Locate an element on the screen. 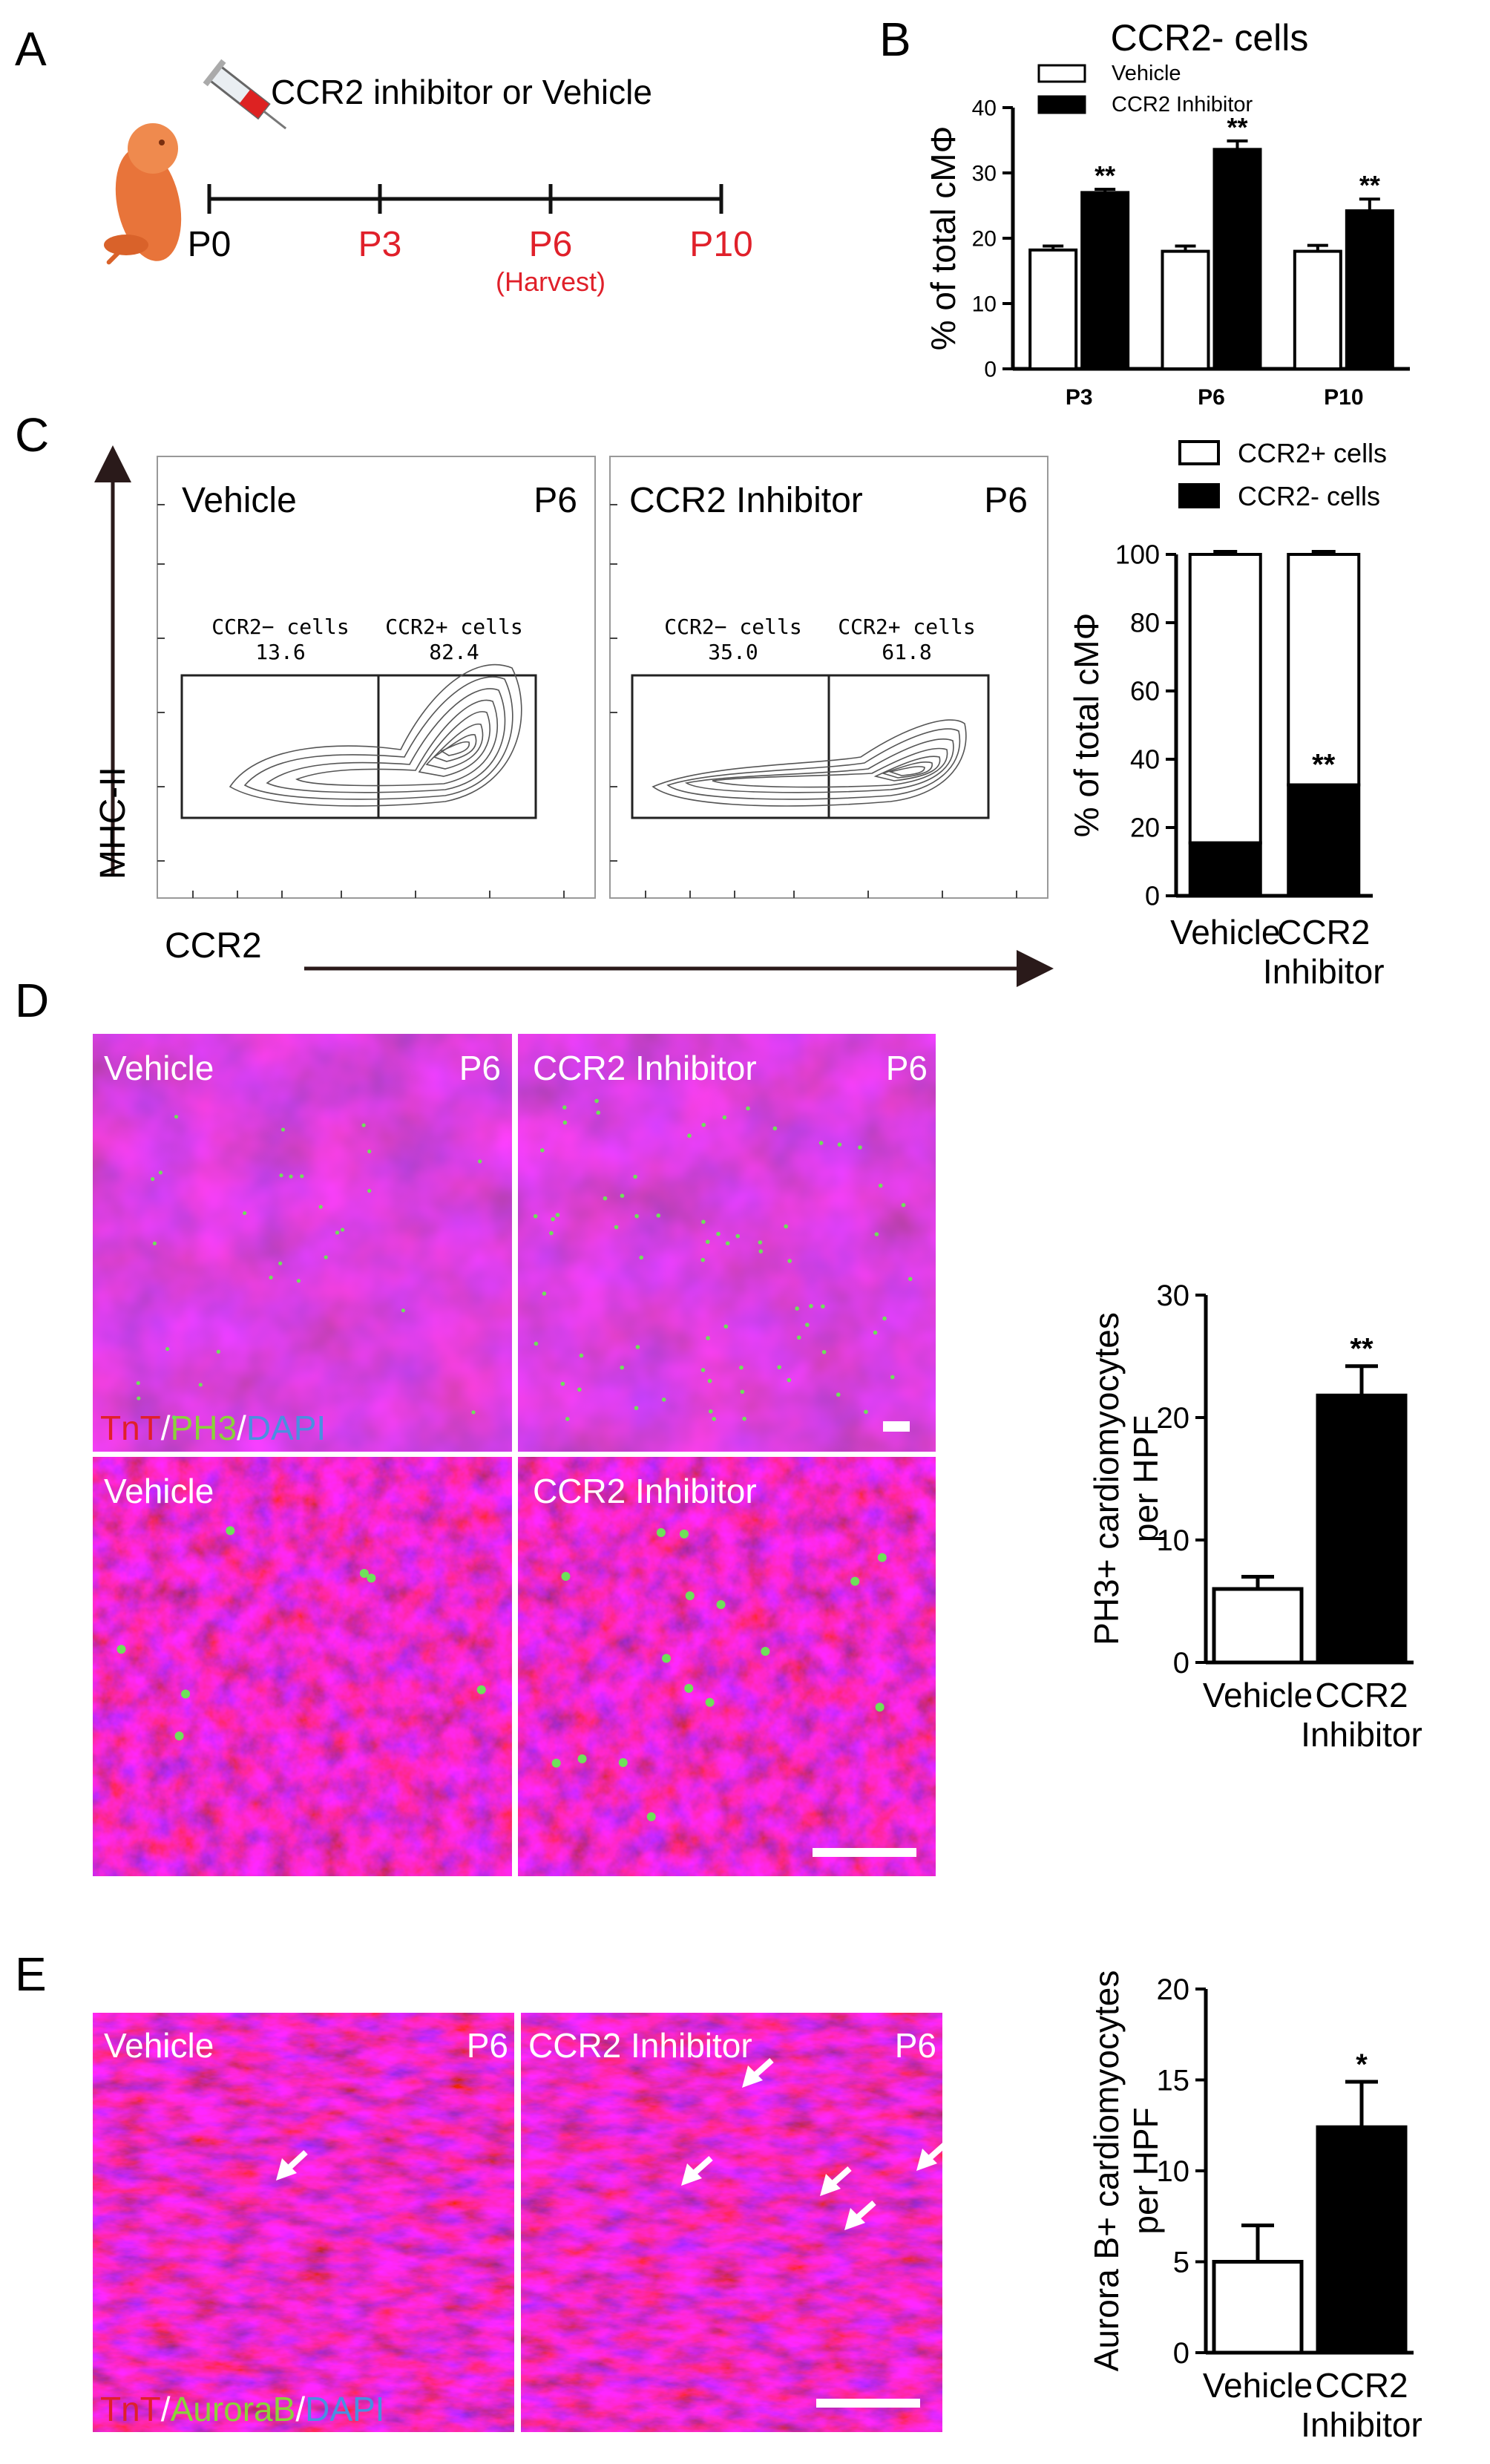 The height and width of the screenshot is (2464, 1490). y-tick-label: 100 is located at coordinates (1137, 555).